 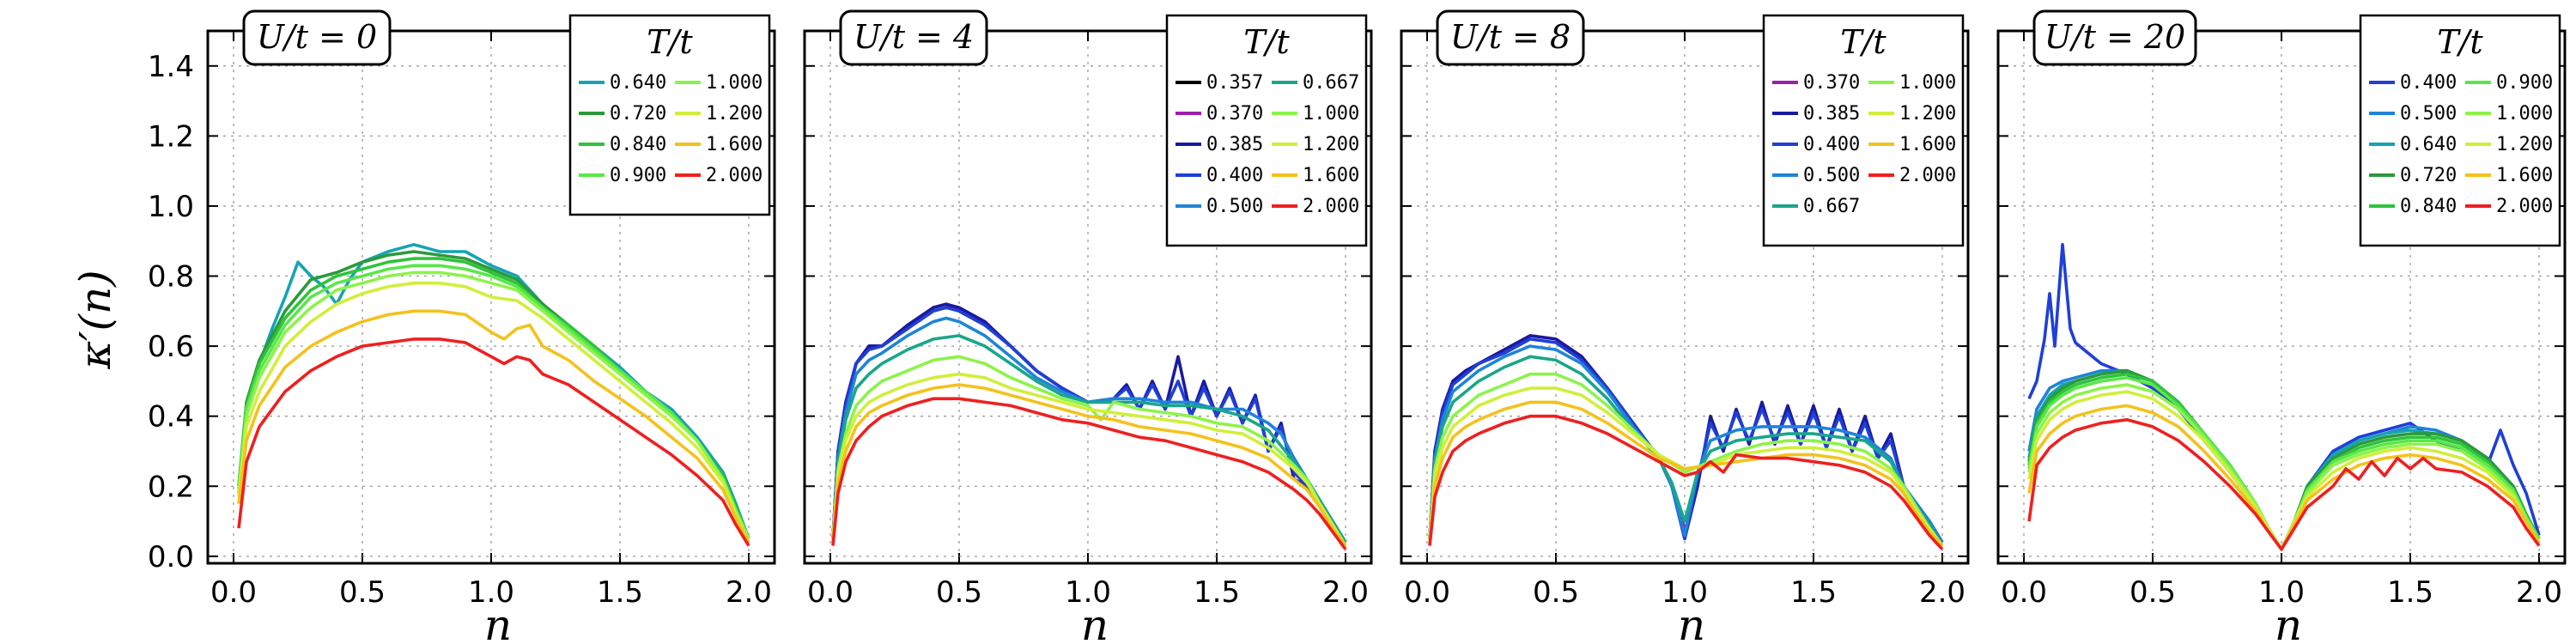 I want to click on y-tick-label: 0.4, so click(x=171, y=417).